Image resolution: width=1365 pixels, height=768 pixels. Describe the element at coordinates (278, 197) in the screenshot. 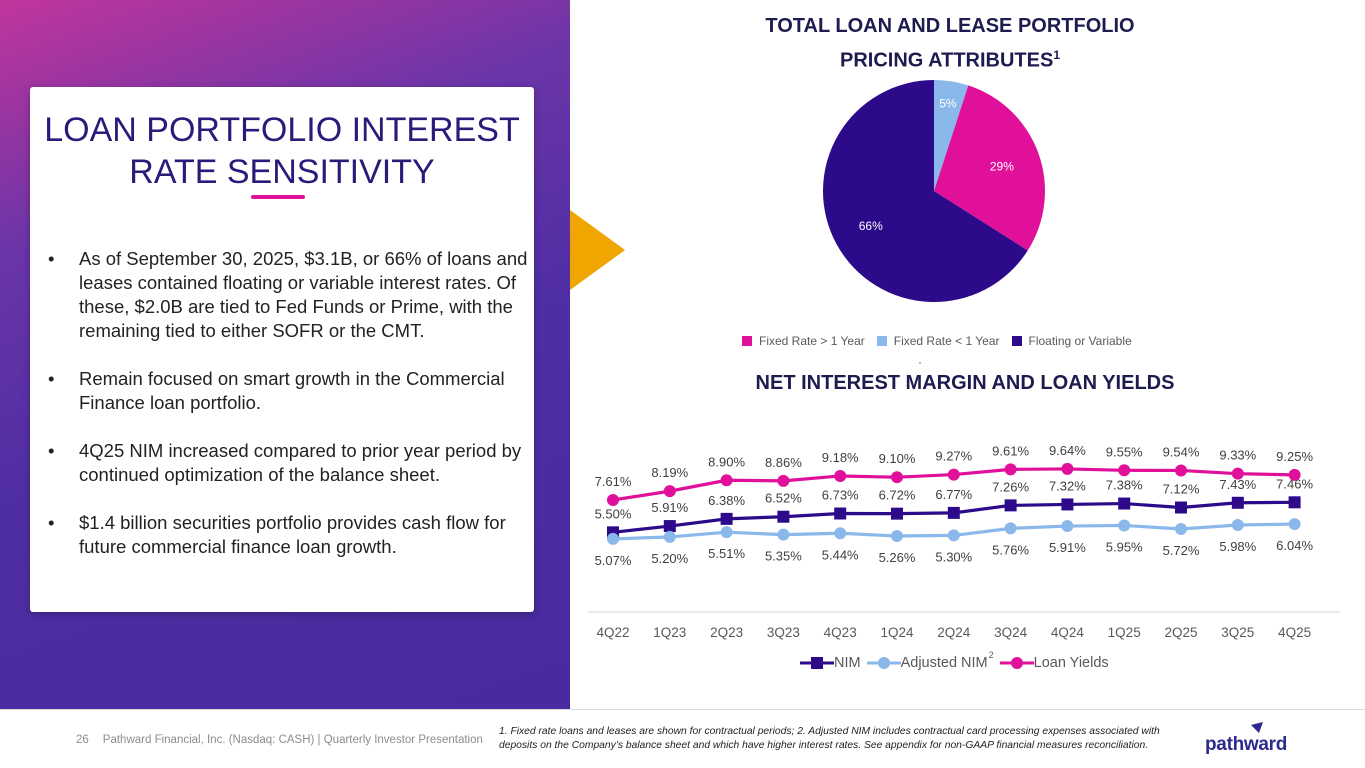

I see `title-underline` at that location.